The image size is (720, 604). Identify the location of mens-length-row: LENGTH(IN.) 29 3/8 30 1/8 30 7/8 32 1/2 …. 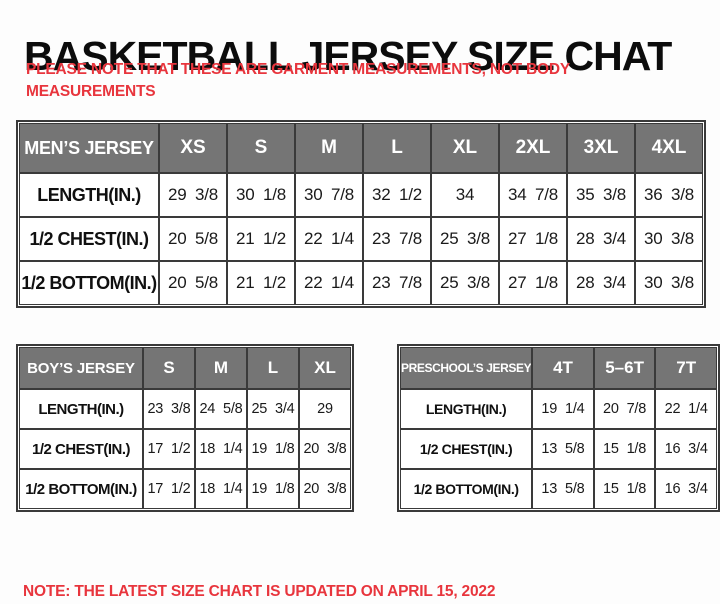
(361, 195).